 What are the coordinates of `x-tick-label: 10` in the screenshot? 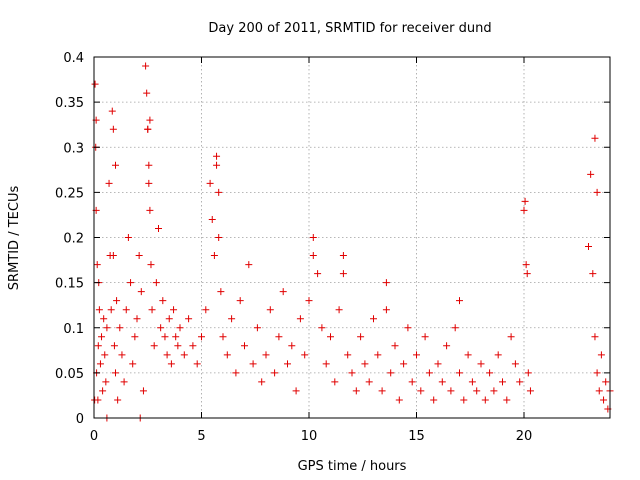 It's located at (309, 436).